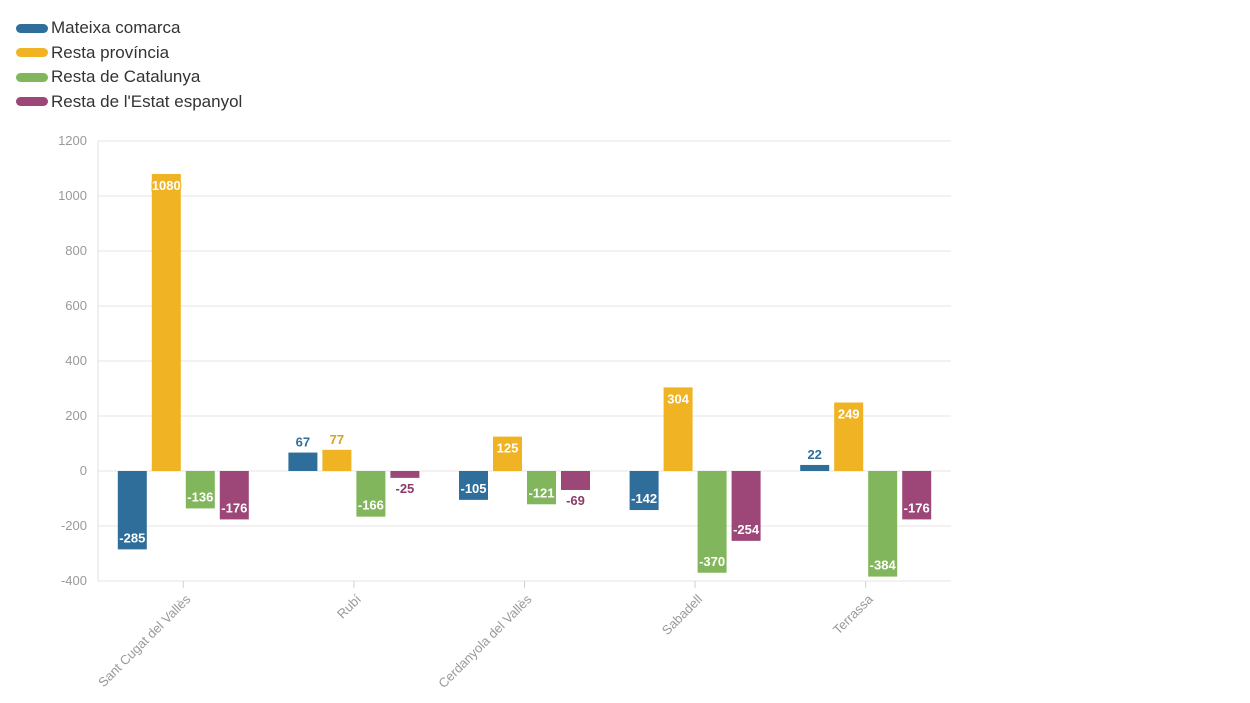 Image resolution: width=1250 pixels, height=703 pixels. I want to click on legend-swatch-resta-provincia, so click(32, 53).